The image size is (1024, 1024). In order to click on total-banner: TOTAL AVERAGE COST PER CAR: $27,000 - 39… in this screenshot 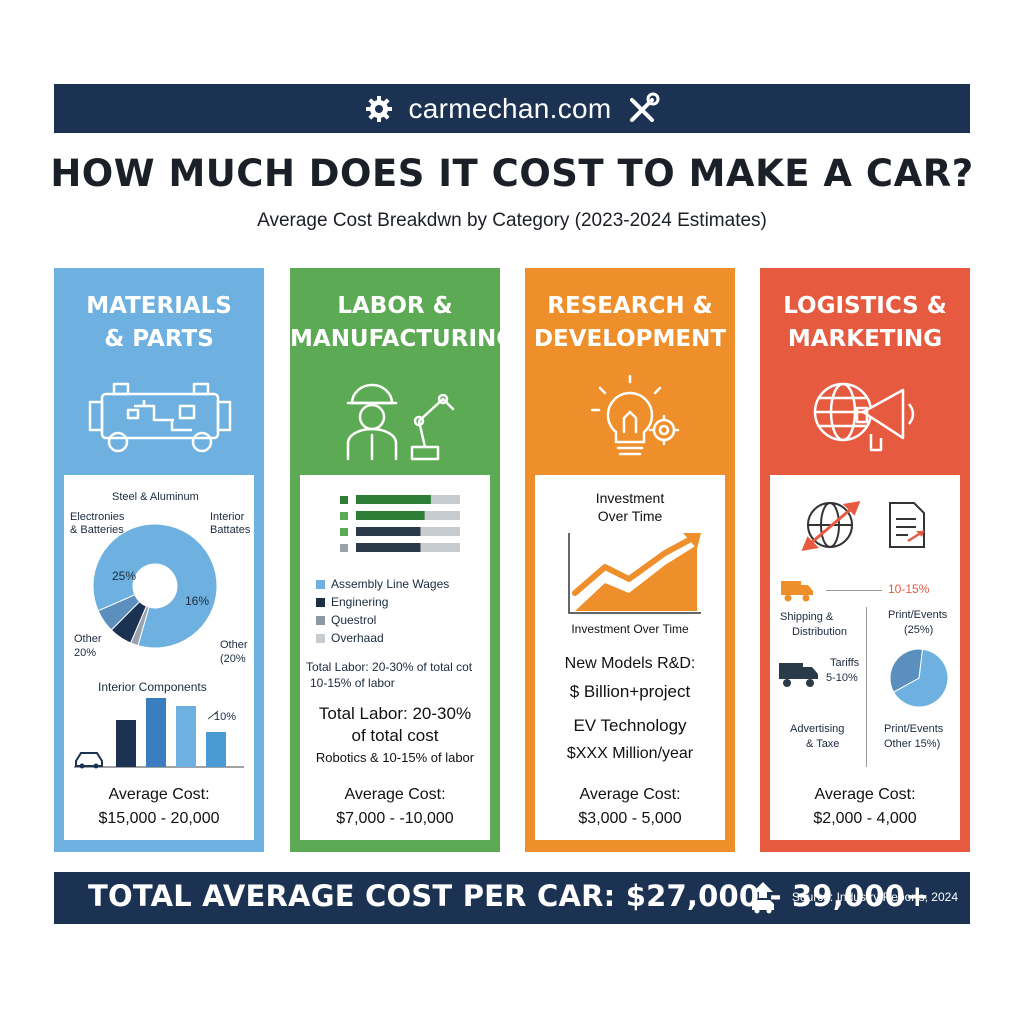, I will do `click(512, 898)`.